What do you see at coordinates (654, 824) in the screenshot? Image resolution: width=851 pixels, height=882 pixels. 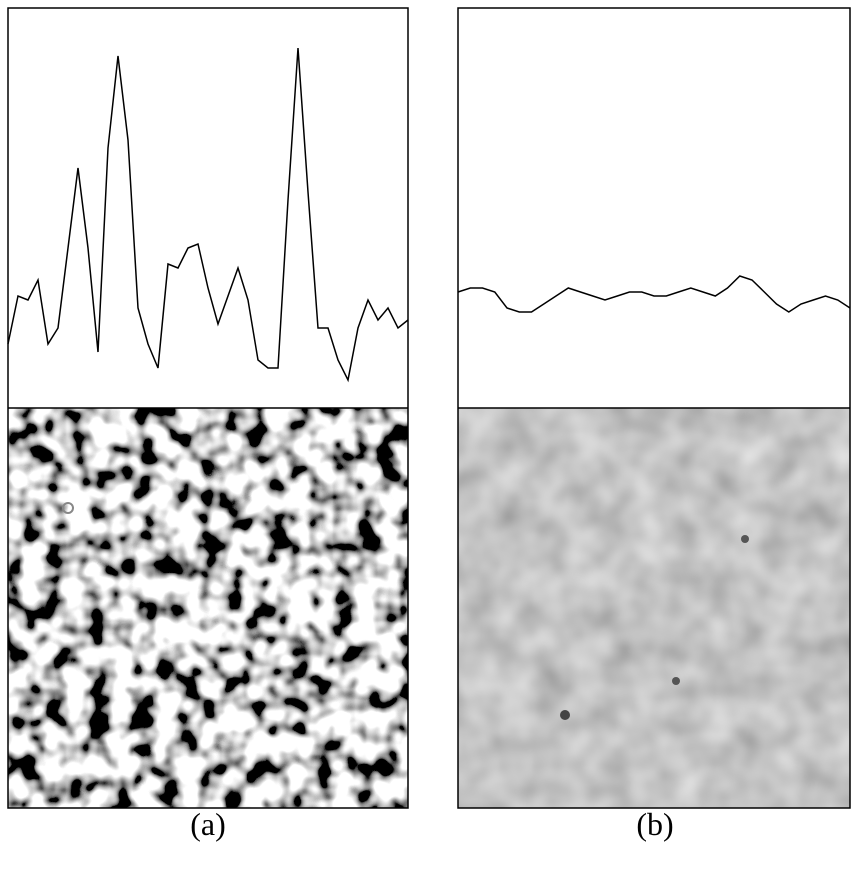 I see `panel-label: (b)` at bounding box center [654, 824].